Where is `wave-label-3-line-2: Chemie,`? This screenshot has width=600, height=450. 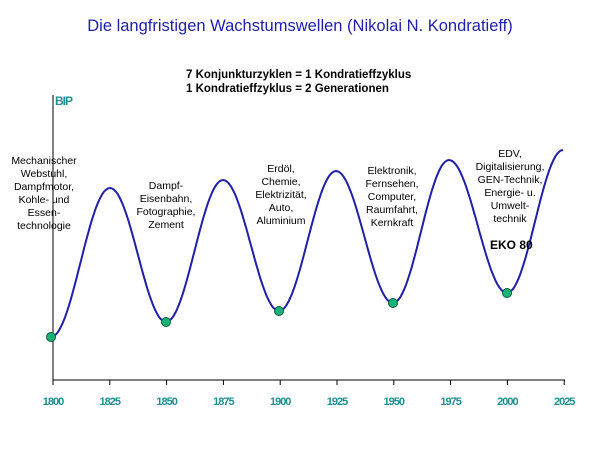 wave-label-3-line-2: Chemie, is located at coordinates (281, 182).